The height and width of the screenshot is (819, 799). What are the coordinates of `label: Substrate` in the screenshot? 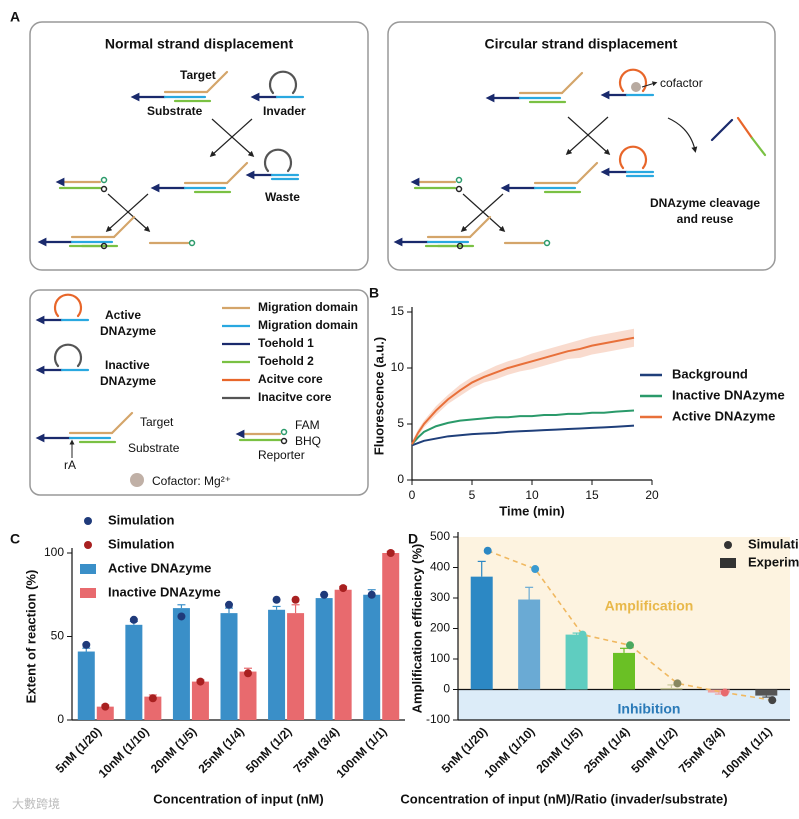 It's located at (154, 448).